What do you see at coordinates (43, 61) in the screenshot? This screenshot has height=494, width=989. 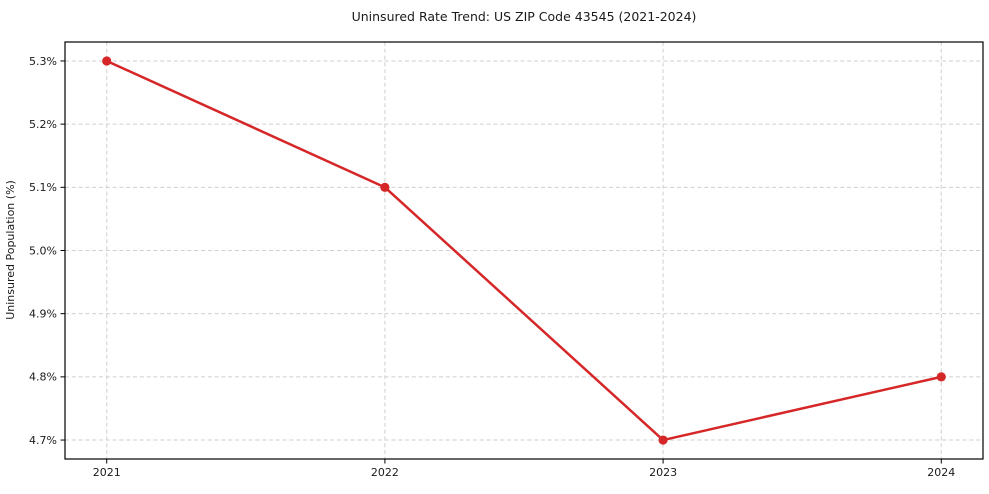 I see `y-tick-label: 5.3%` at bounding box center [43, 61].